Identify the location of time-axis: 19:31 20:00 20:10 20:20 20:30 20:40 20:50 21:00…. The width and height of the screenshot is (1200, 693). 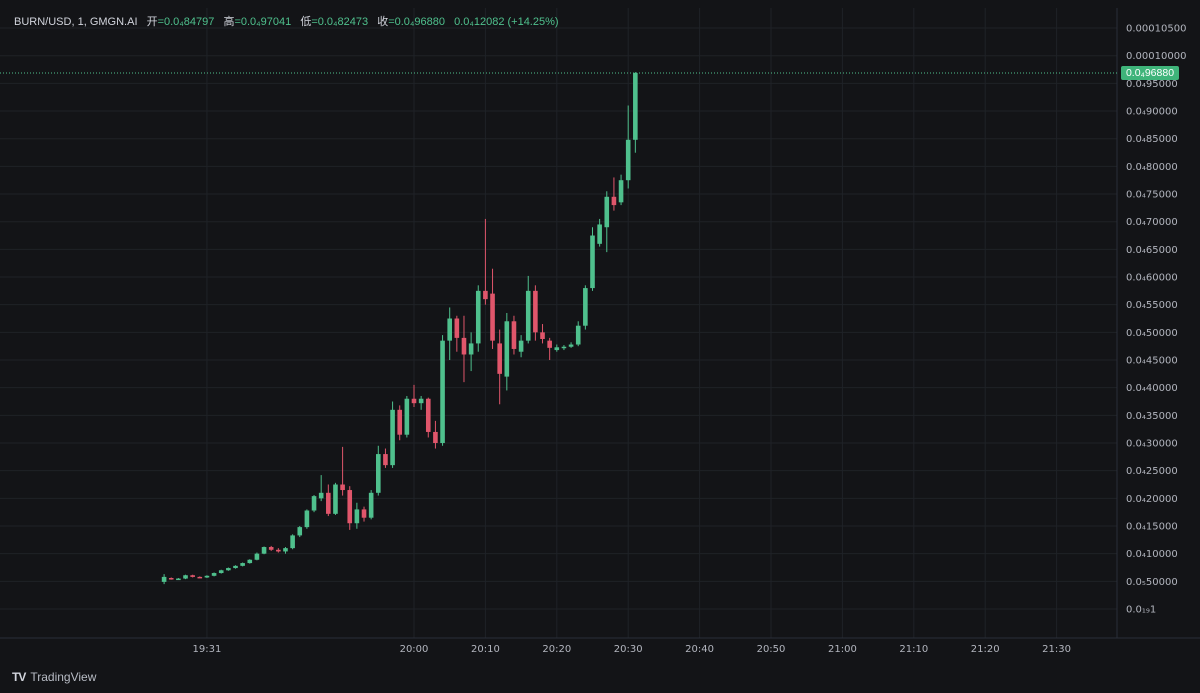
(632, 649).